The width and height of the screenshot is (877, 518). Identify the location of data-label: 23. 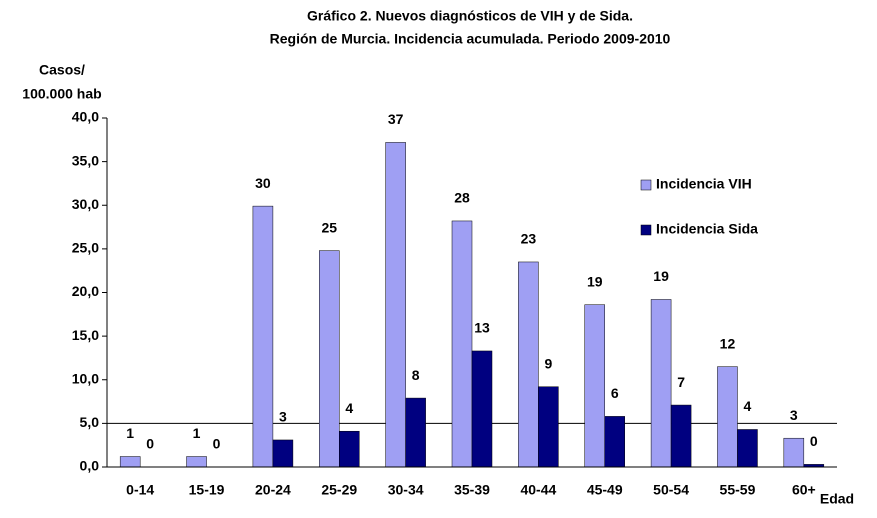
(529, 239).